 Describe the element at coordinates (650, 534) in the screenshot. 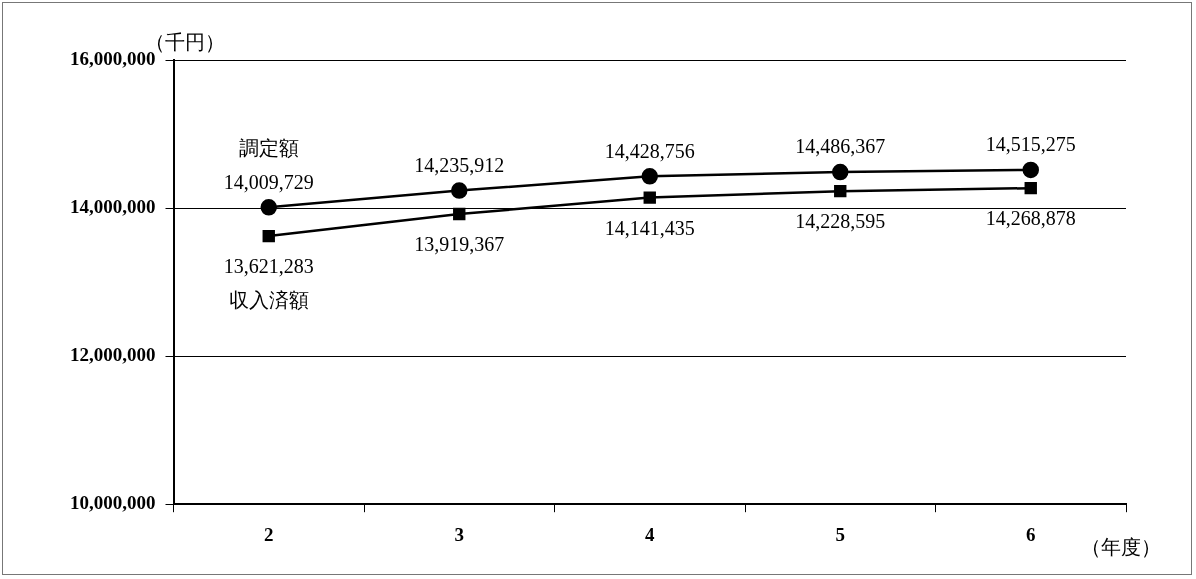

I see `x-tick-label: 4` at that location.